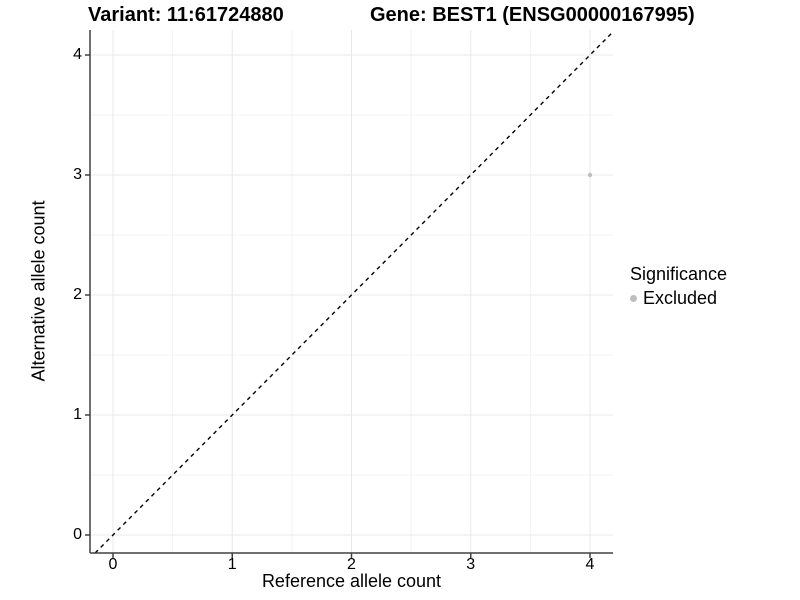  What do you see at coordinates (113, 564) in the screenshot?
I see `x-tick-label: 0` at bounding box center [113, 564].